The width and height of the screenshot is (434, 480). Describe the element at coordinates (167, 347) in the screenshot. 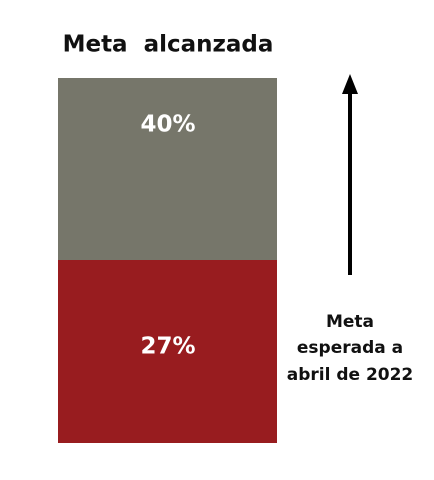

I see `block-label: 27%` at that location.